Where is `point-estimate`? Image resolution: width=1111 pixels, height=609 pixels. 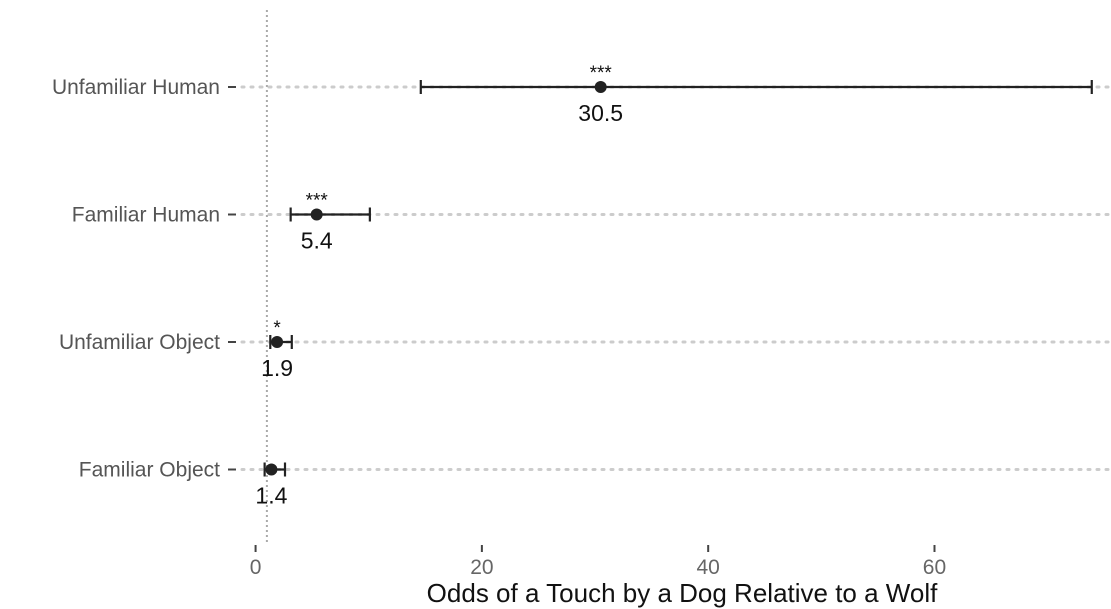 point-estimate is located at coordinates (271, 470).